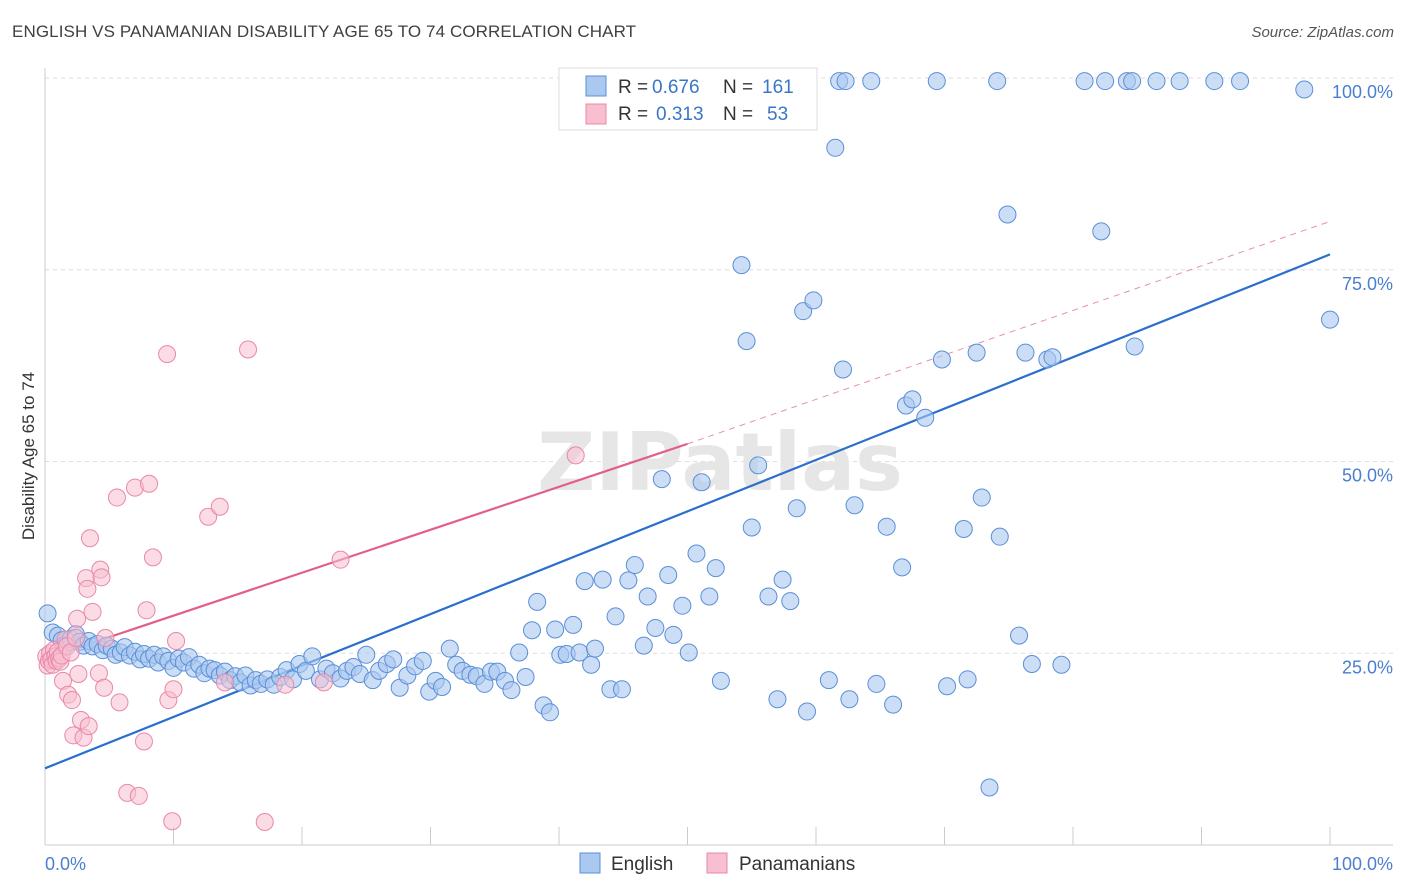 The height and width of the screenshot is (892, 1406). I want to click on bottom-legend-swatch-english, so click(590, 863).